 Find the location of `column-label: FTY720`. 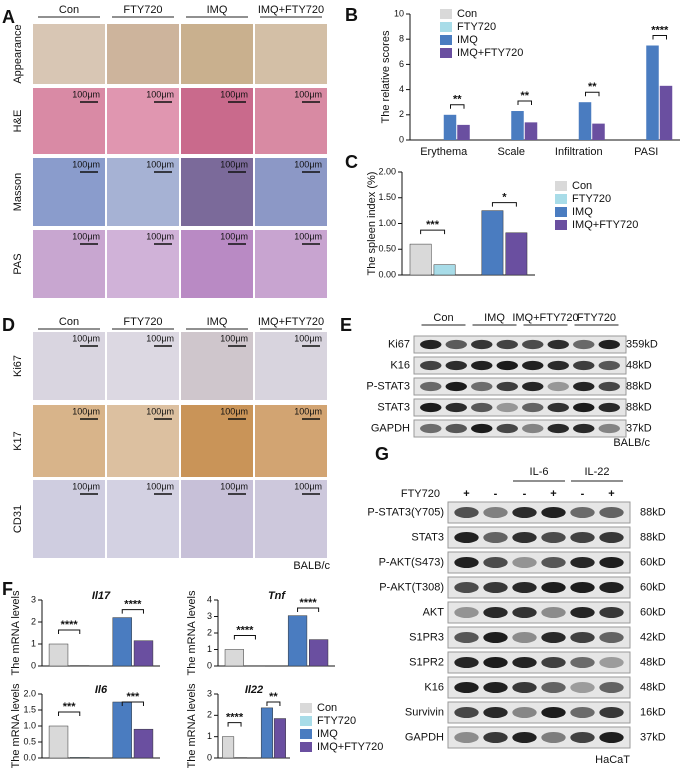

column-label: FTY720 is located at coordinates (142, 10).